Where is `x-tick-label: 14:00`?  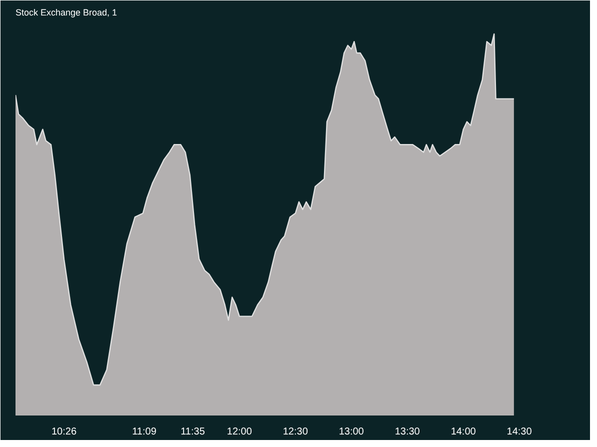 x-tick-label: 14:00 is located at coordinates (463, 432).